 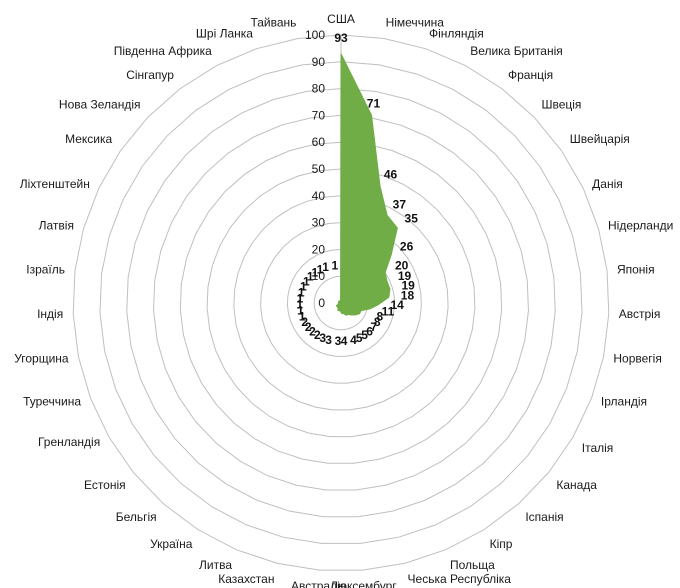 What do you see at coordinates (246, 579) in the screenshot?
I see `category-label: Казахстан` at bounding box center [246, 579].